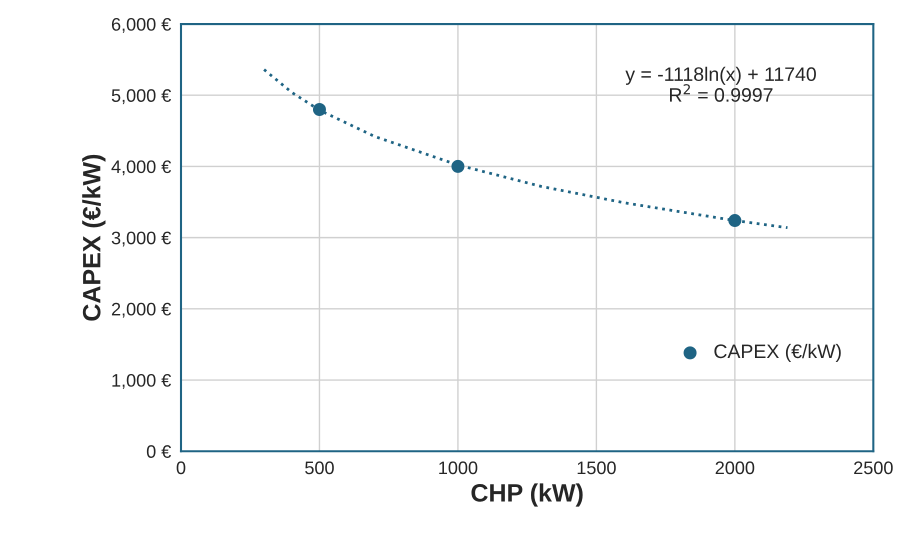 The image size is (905, 534). I want to click on x-tick-label: 2500, so click(873, 467).